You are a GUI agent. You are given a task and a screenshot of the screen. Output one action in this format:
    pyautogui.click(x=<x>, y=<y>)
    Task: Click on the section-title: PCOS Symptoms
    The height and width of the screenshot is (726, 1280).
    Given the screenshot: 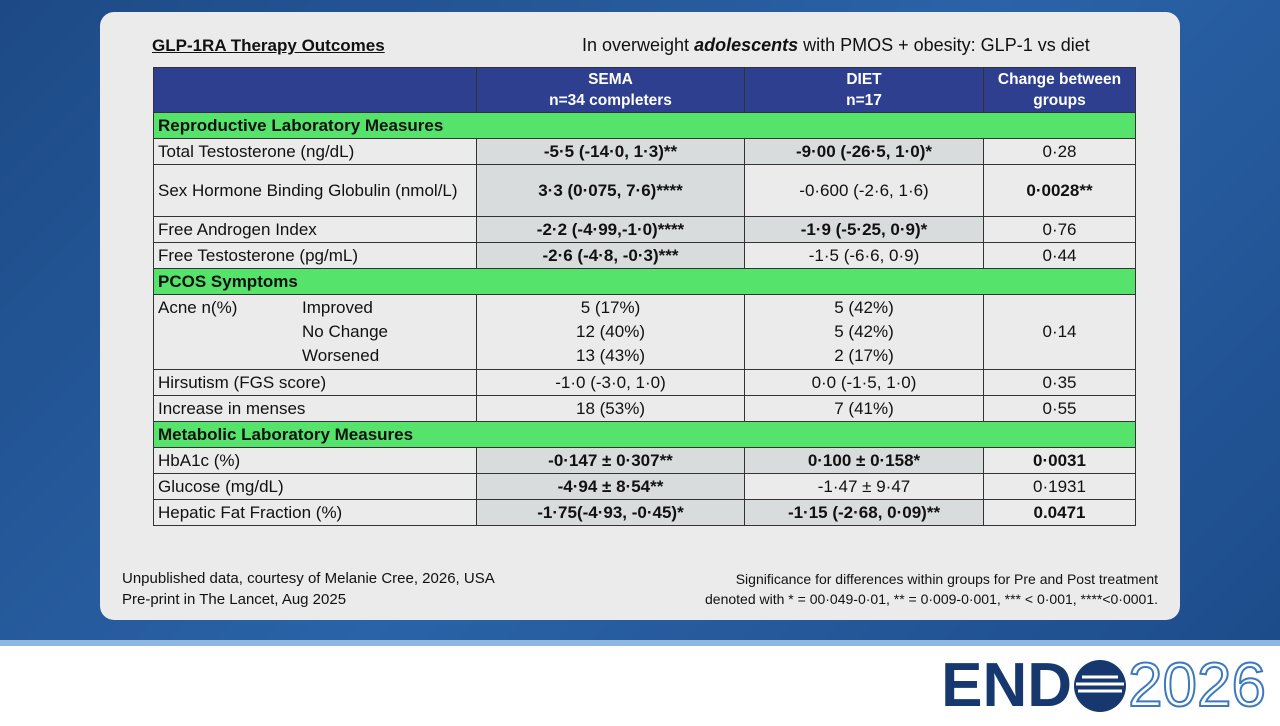 What is the action you would take?
    pyautogui.click(x=644, y=281)
    